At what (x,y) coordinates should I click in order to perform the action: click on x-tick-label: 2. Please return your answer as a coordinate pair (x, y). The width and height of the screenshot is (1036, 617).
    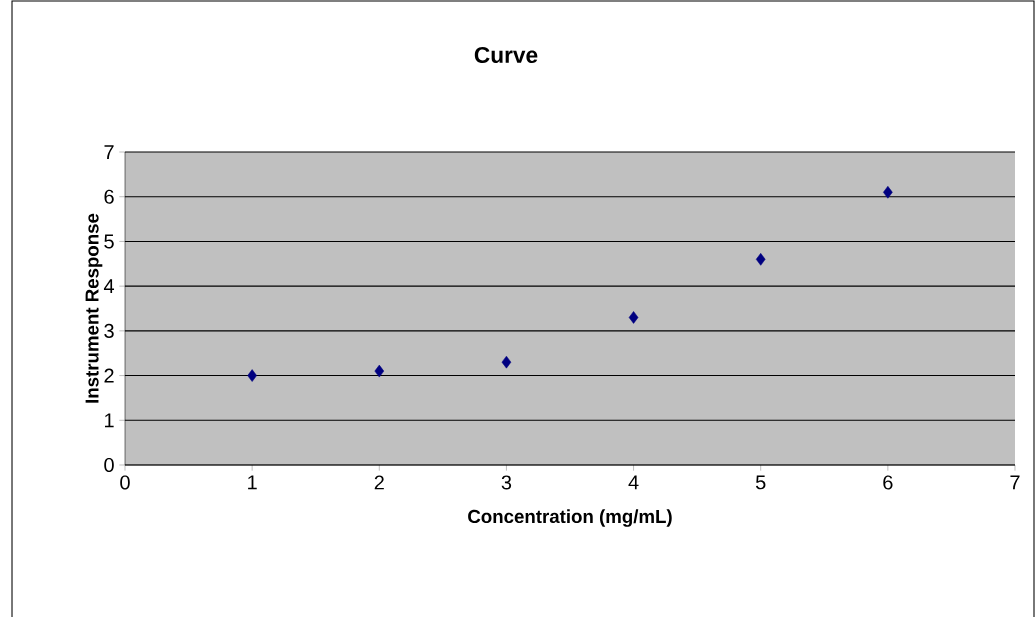
    Looking at the image, I should click on (379, 482).